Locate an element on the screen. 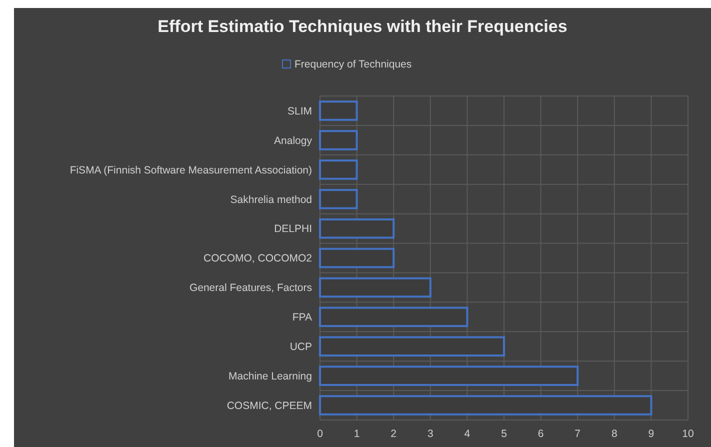 The width and height of the screenshot is (711, 447). x-tick-label: 10 is located at coordinates (688, 434).